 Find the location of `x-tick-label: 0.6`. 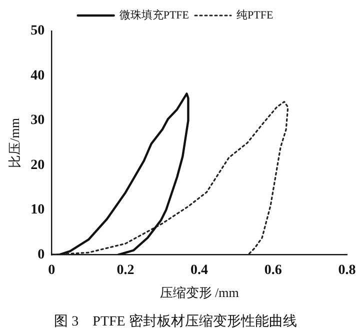

x-tick-label: 0.6 is located at coordinates (273, 270).